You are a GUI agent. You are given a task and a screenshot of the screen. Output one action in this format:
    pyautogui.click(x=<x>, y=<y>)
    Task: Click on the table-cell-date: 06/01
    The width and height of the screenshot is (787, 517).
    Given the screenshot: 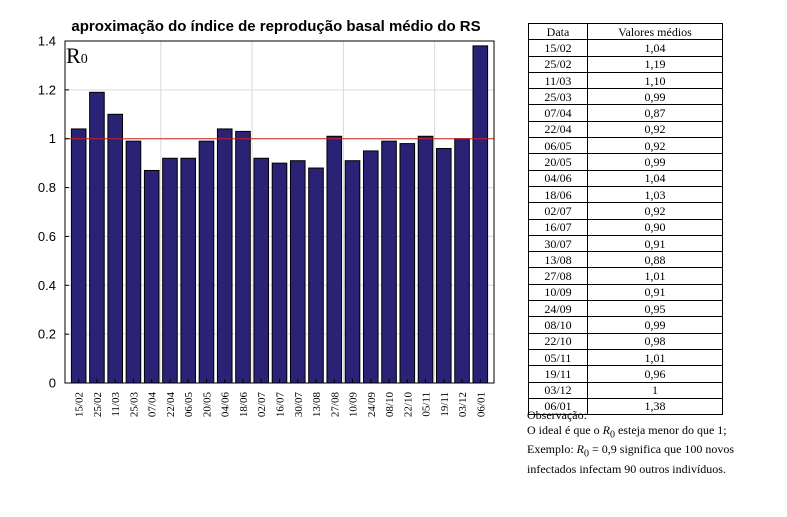 What is the action you would take?
    pyautogui.click(x=558, y=406)
    